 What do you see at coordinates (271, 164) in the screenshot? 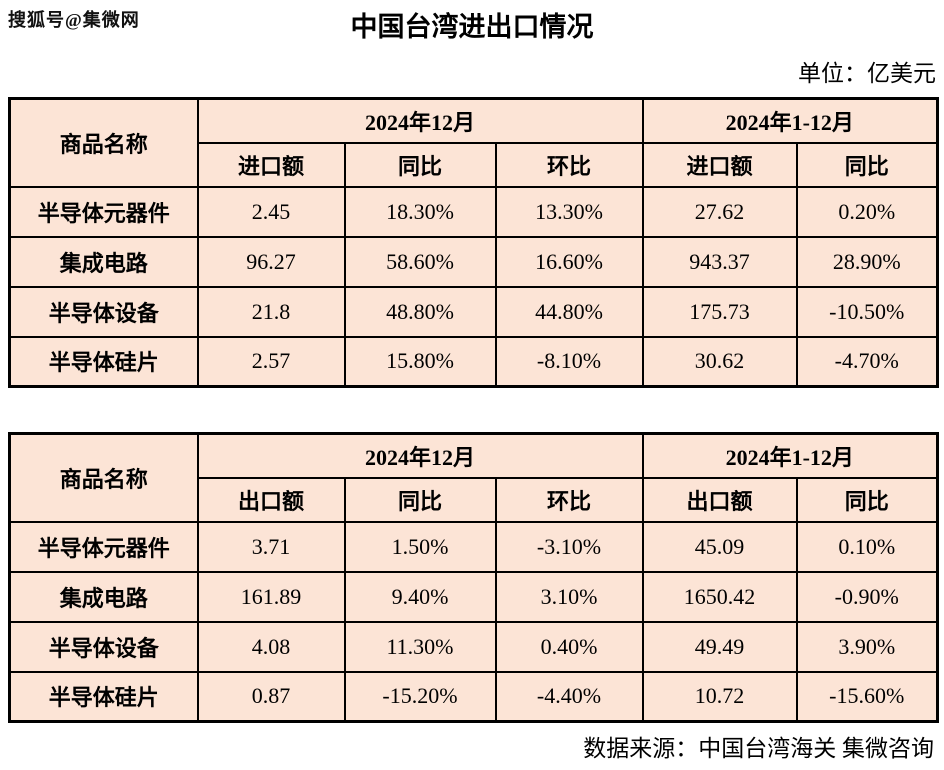
I see `header-import-value-dec: 进口额` at bounding box center [271, 164].